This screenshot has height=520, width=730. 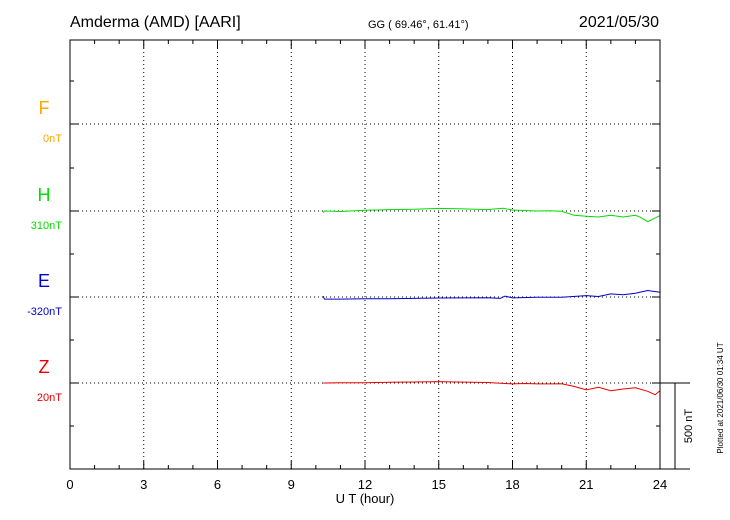 I want to click on channel-baseline-f: 0nT, so click(x=52, y=139).